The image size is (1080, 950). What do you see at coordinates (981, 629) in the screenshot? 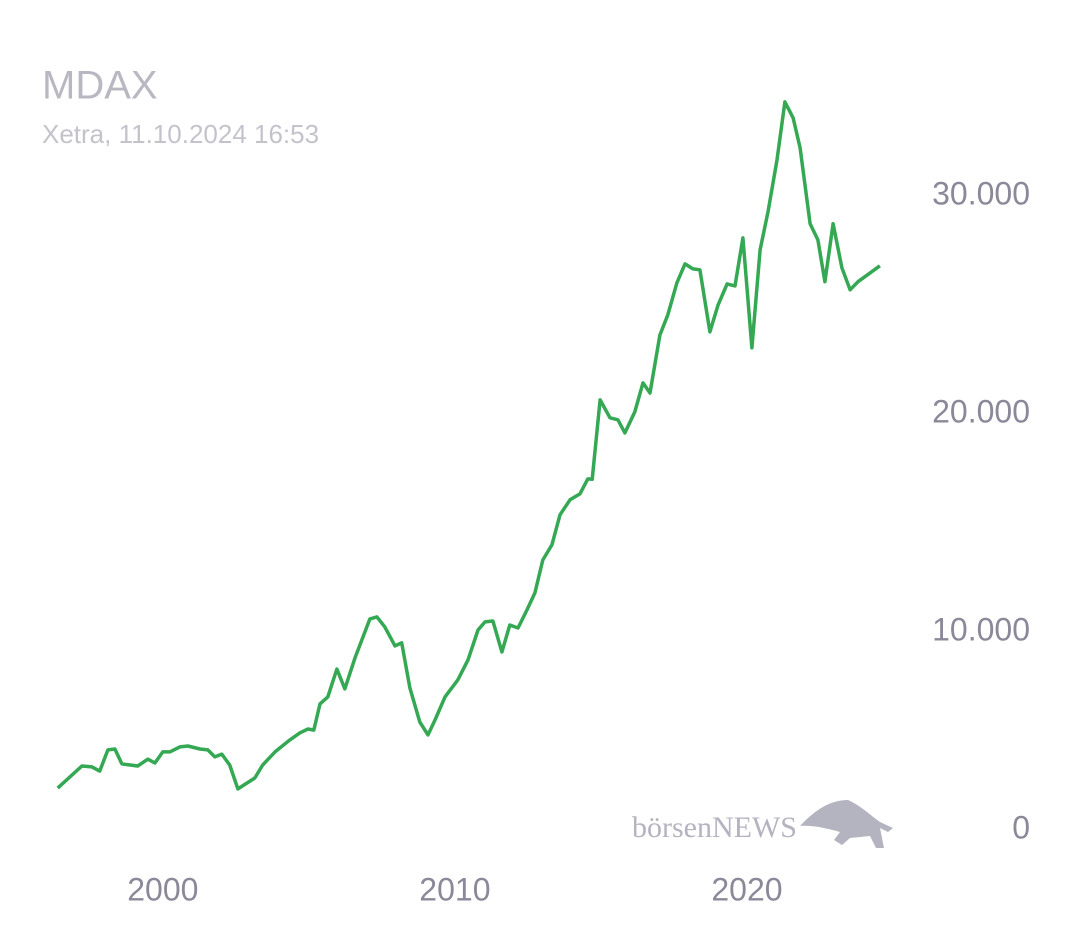
I see `y-tick-label: 10.000` at bounding box center [981, 629].